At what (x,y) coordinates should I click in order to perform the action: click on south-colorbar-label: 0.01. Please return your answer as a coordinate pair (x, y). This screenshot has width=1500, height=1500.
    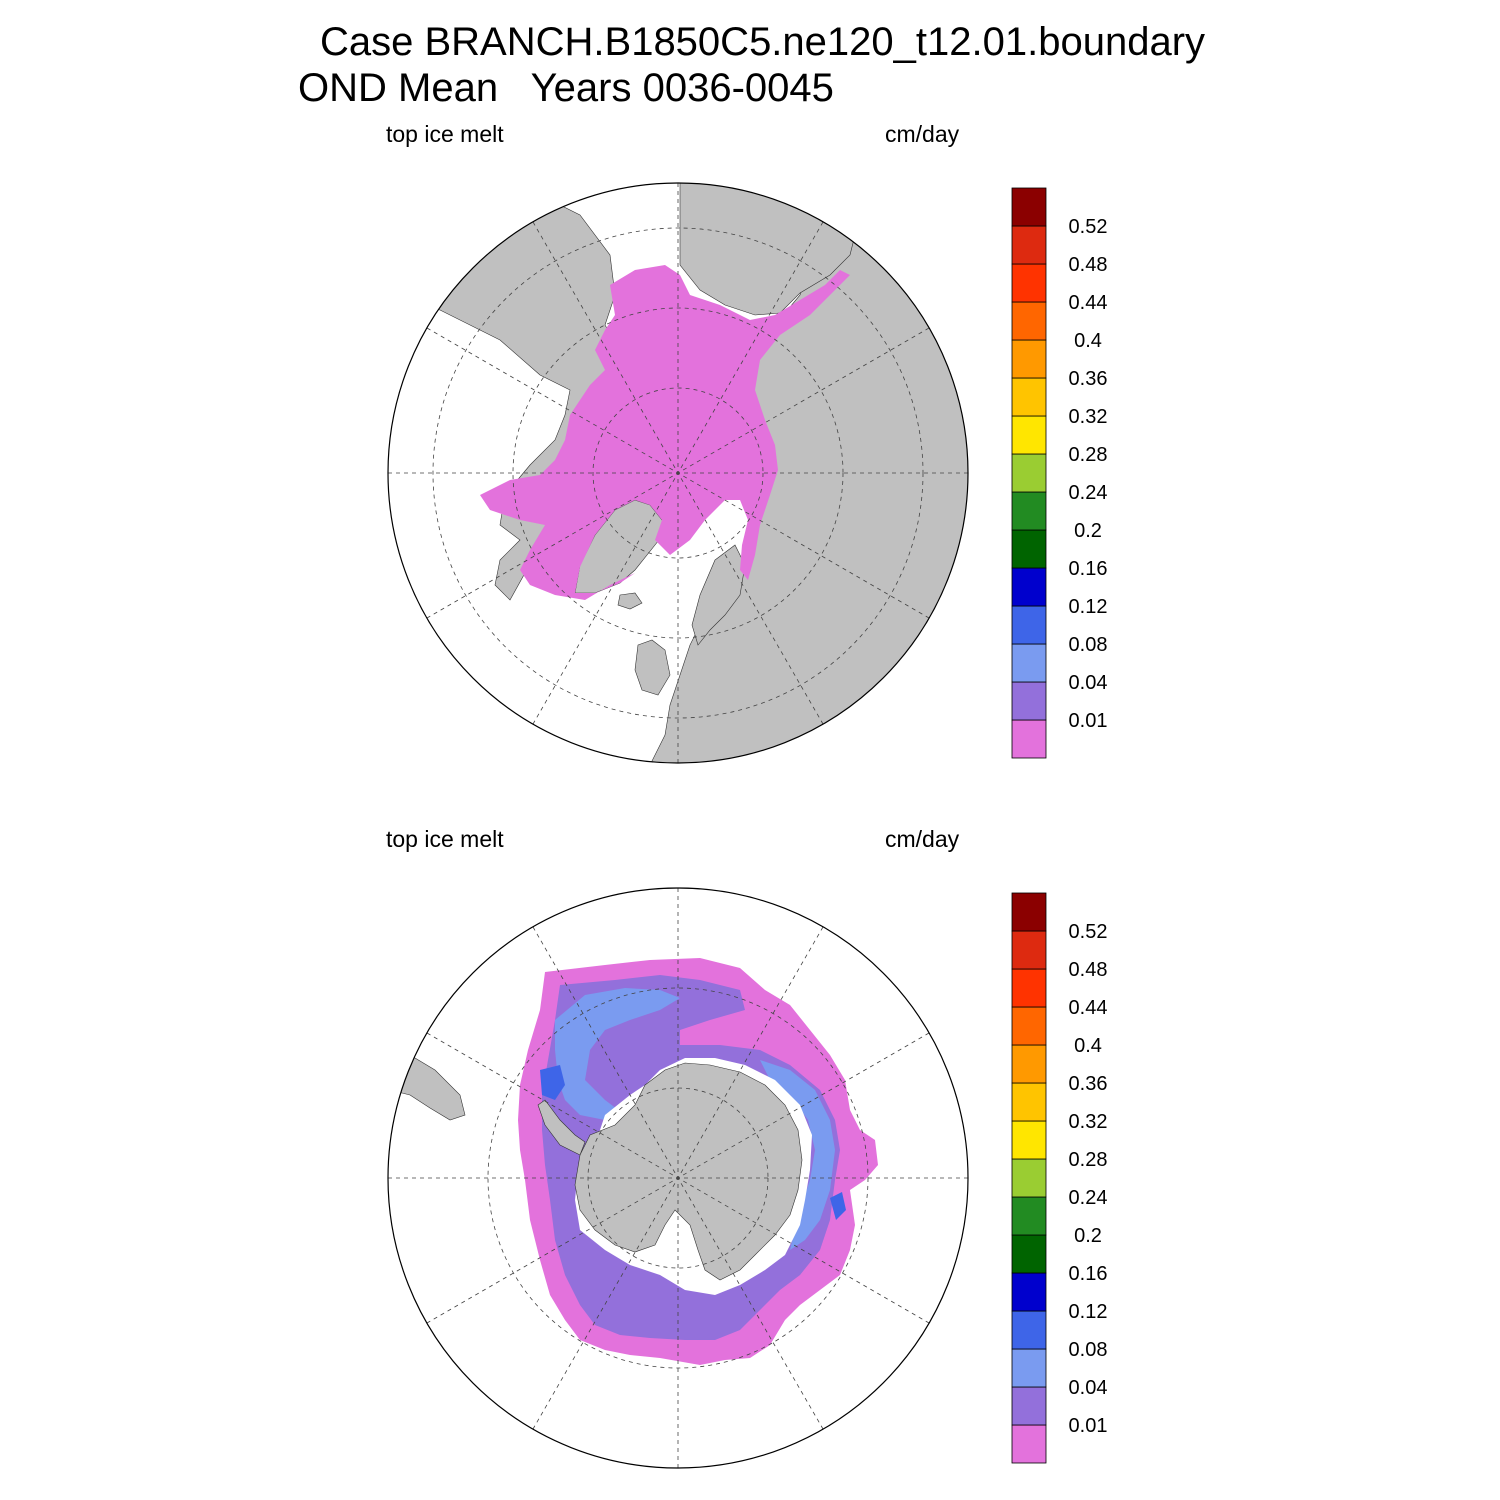
    Looking at the image, I should click on (1088, 1426).